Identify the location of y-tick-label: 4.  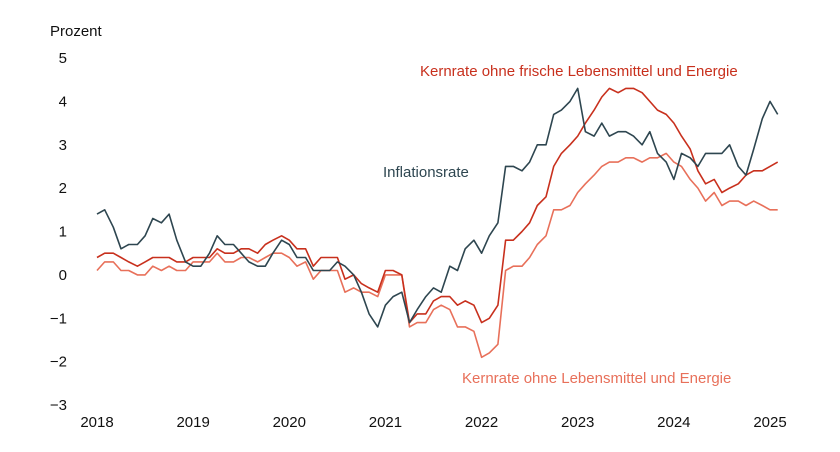
(63, 101).